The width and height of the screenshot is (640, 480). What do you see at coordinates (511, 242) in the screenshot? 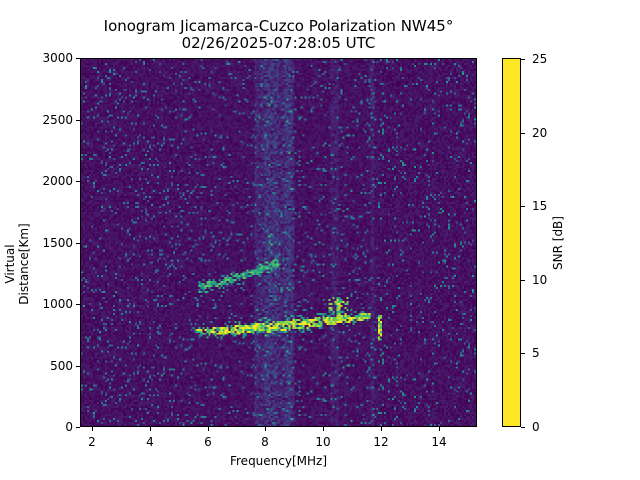
I see `colorbar` at bounding box center [511, 242].